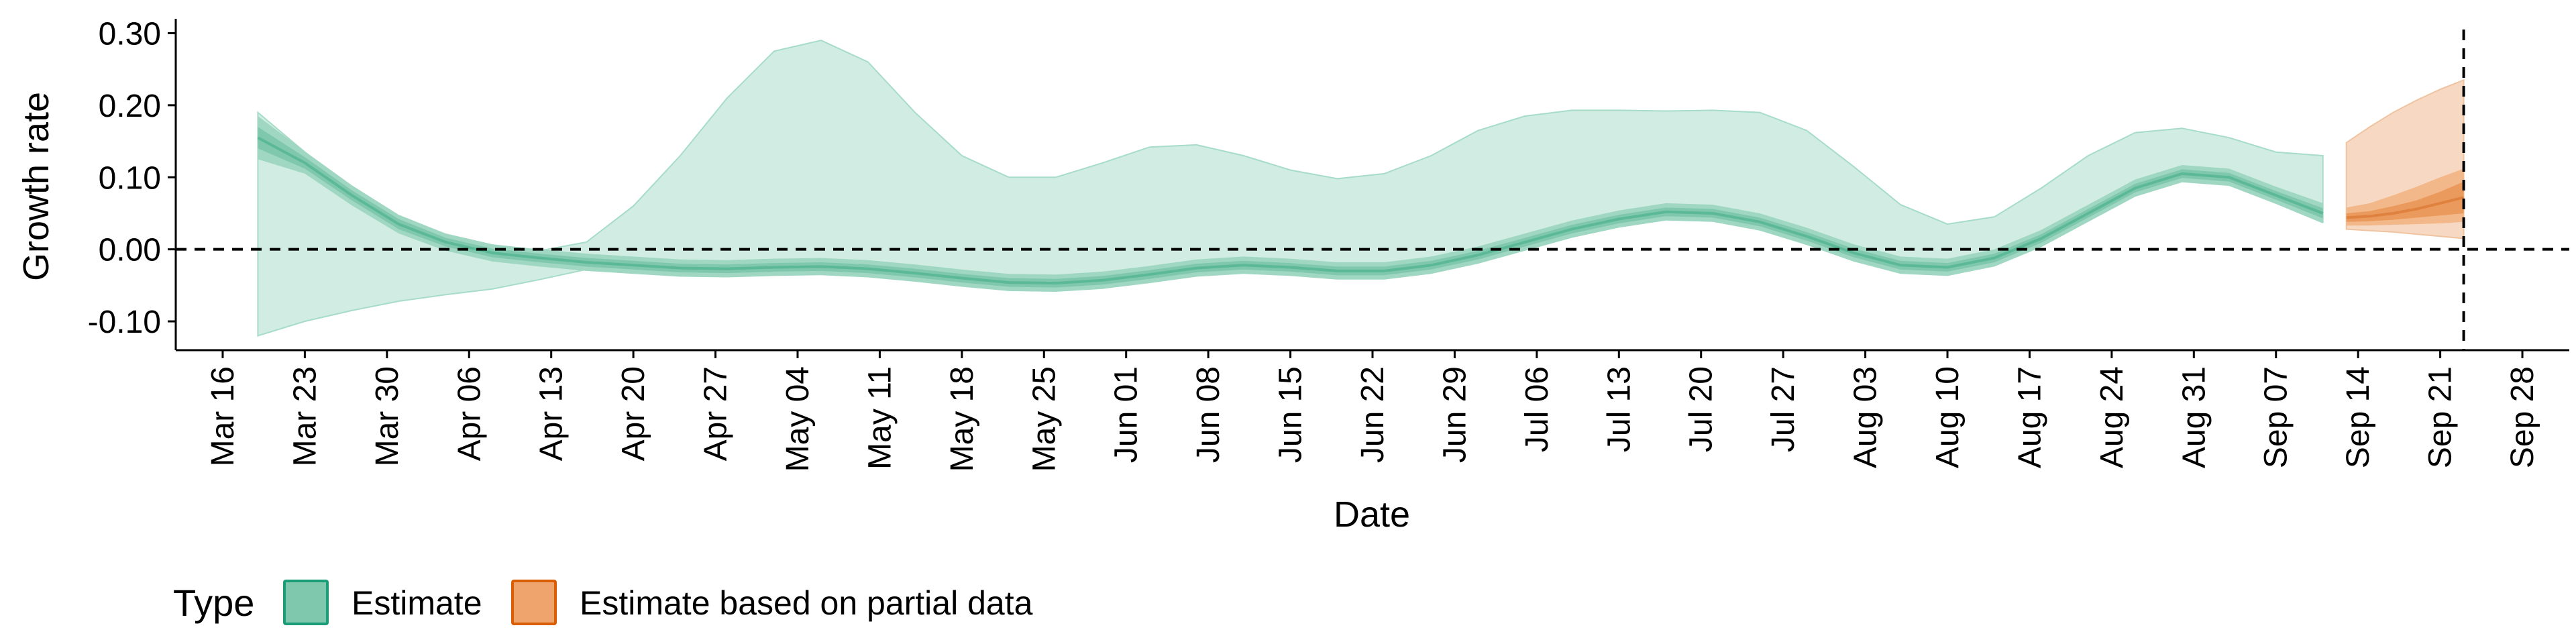 The height and width of the screenshot is (644, 2576). What do you see at coordinates (1619, 409) in the screenshot?
I see `x-tick-label: Jul 13` at bounding box center [1619, 409].